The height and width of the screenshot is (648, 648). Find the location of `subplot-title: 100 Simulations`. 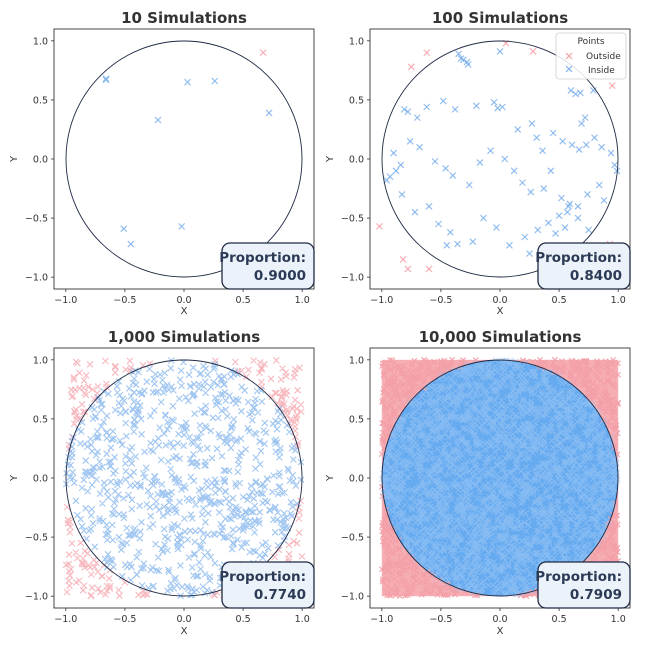

subplot-title: 100 Simulations is located at coordinates (500, 18).